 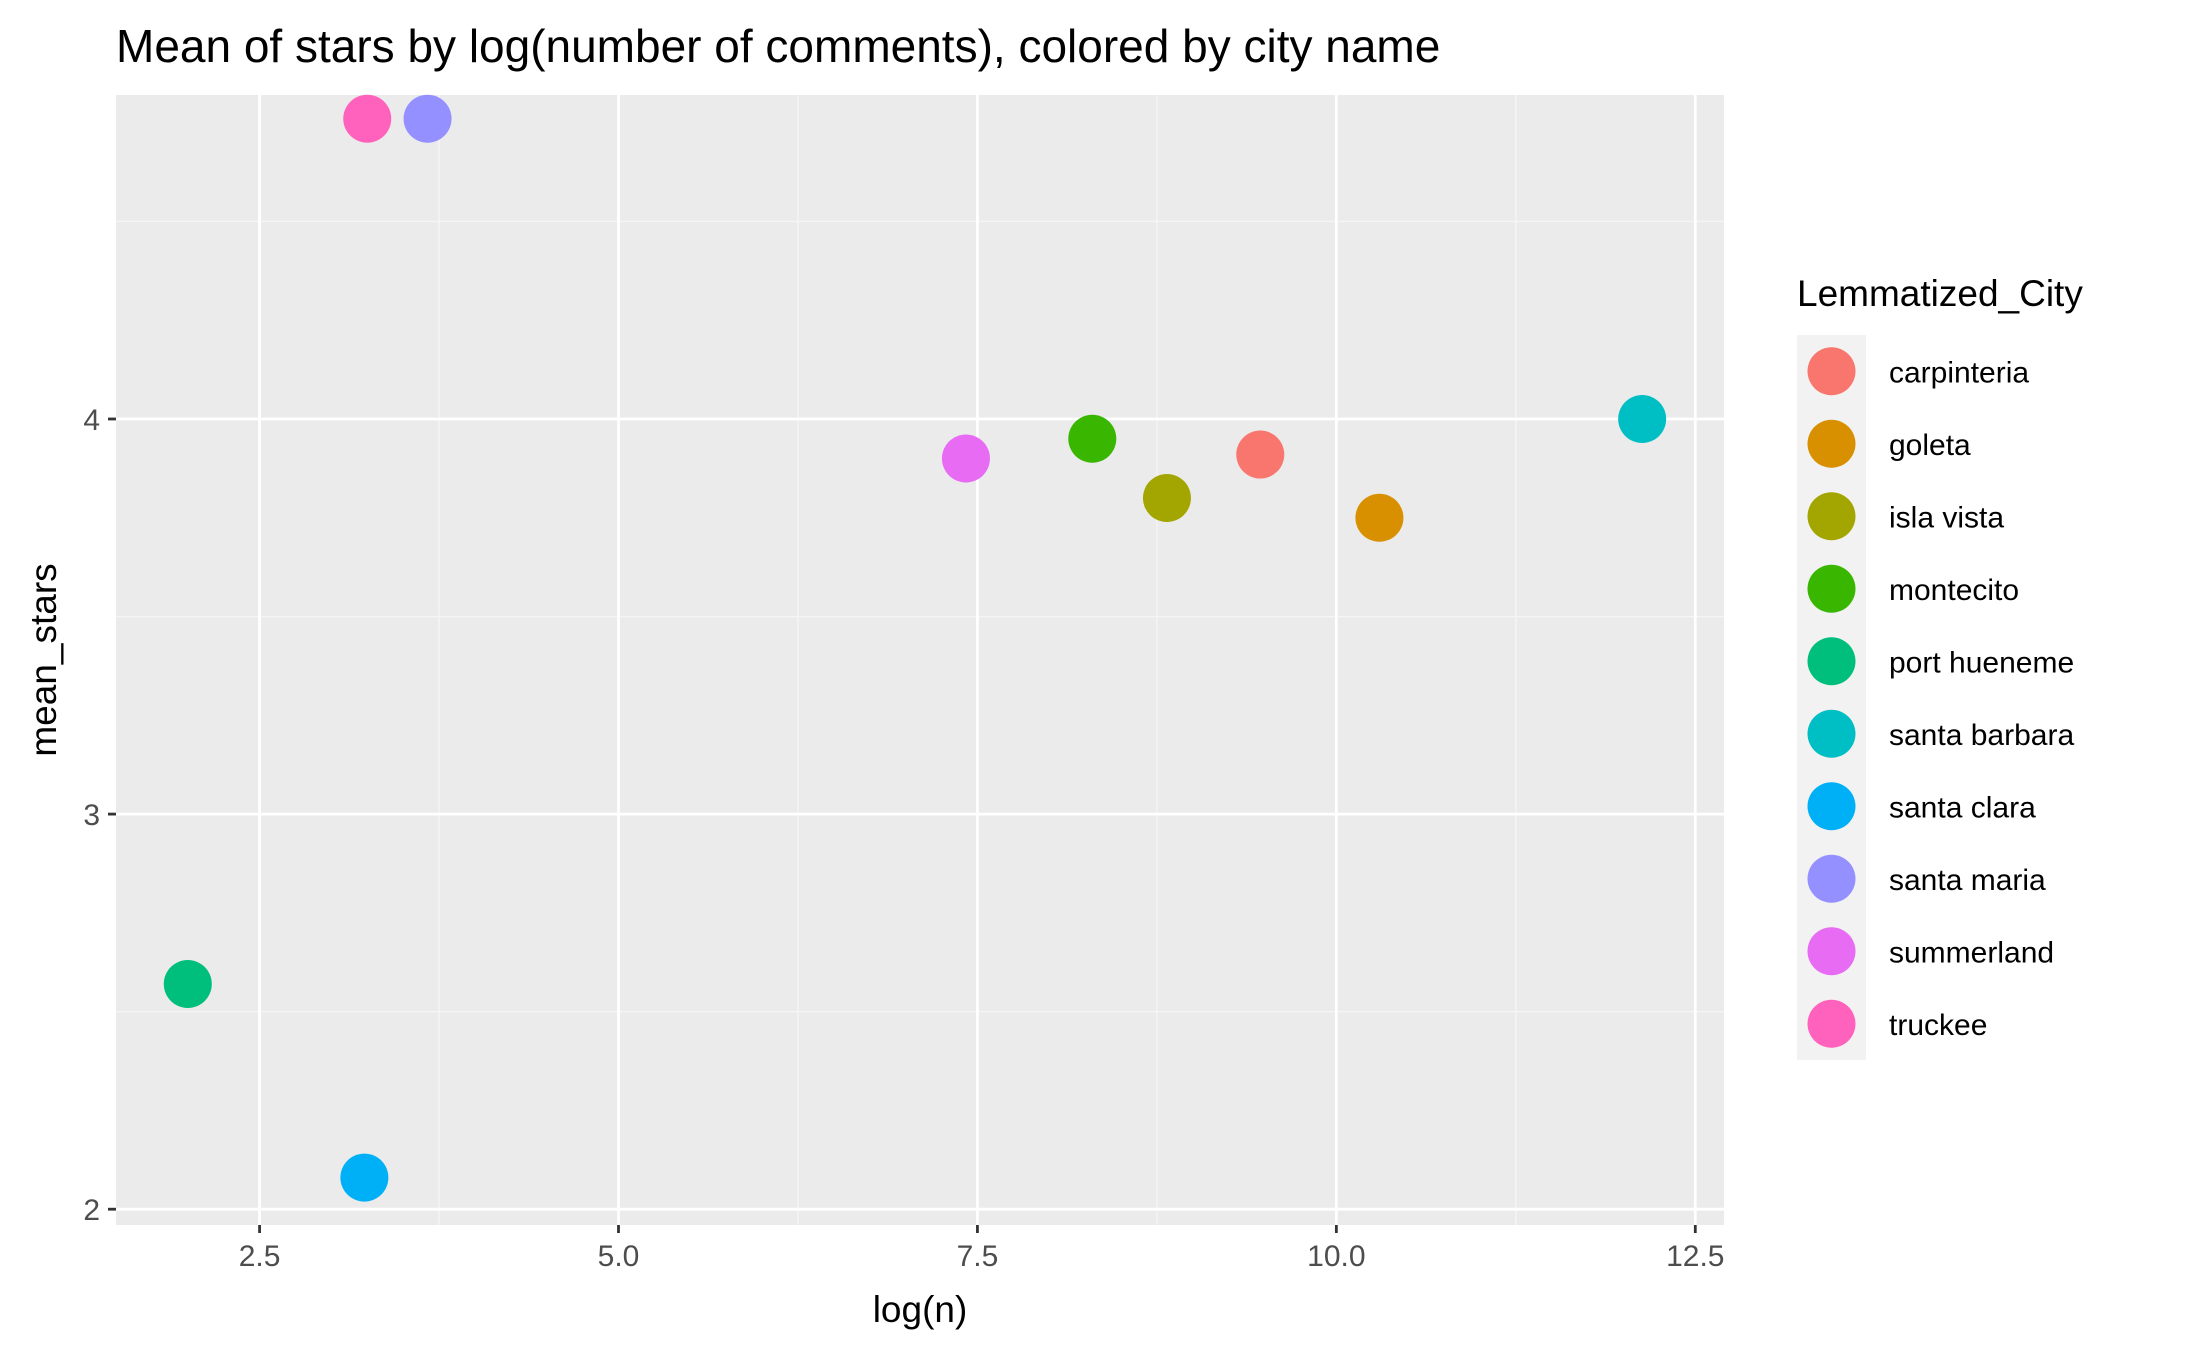 What do you see at coordinates (1946, 517) in the screenshot?
I see `legend-label: isla vista` at bounding box center [1946, 517].